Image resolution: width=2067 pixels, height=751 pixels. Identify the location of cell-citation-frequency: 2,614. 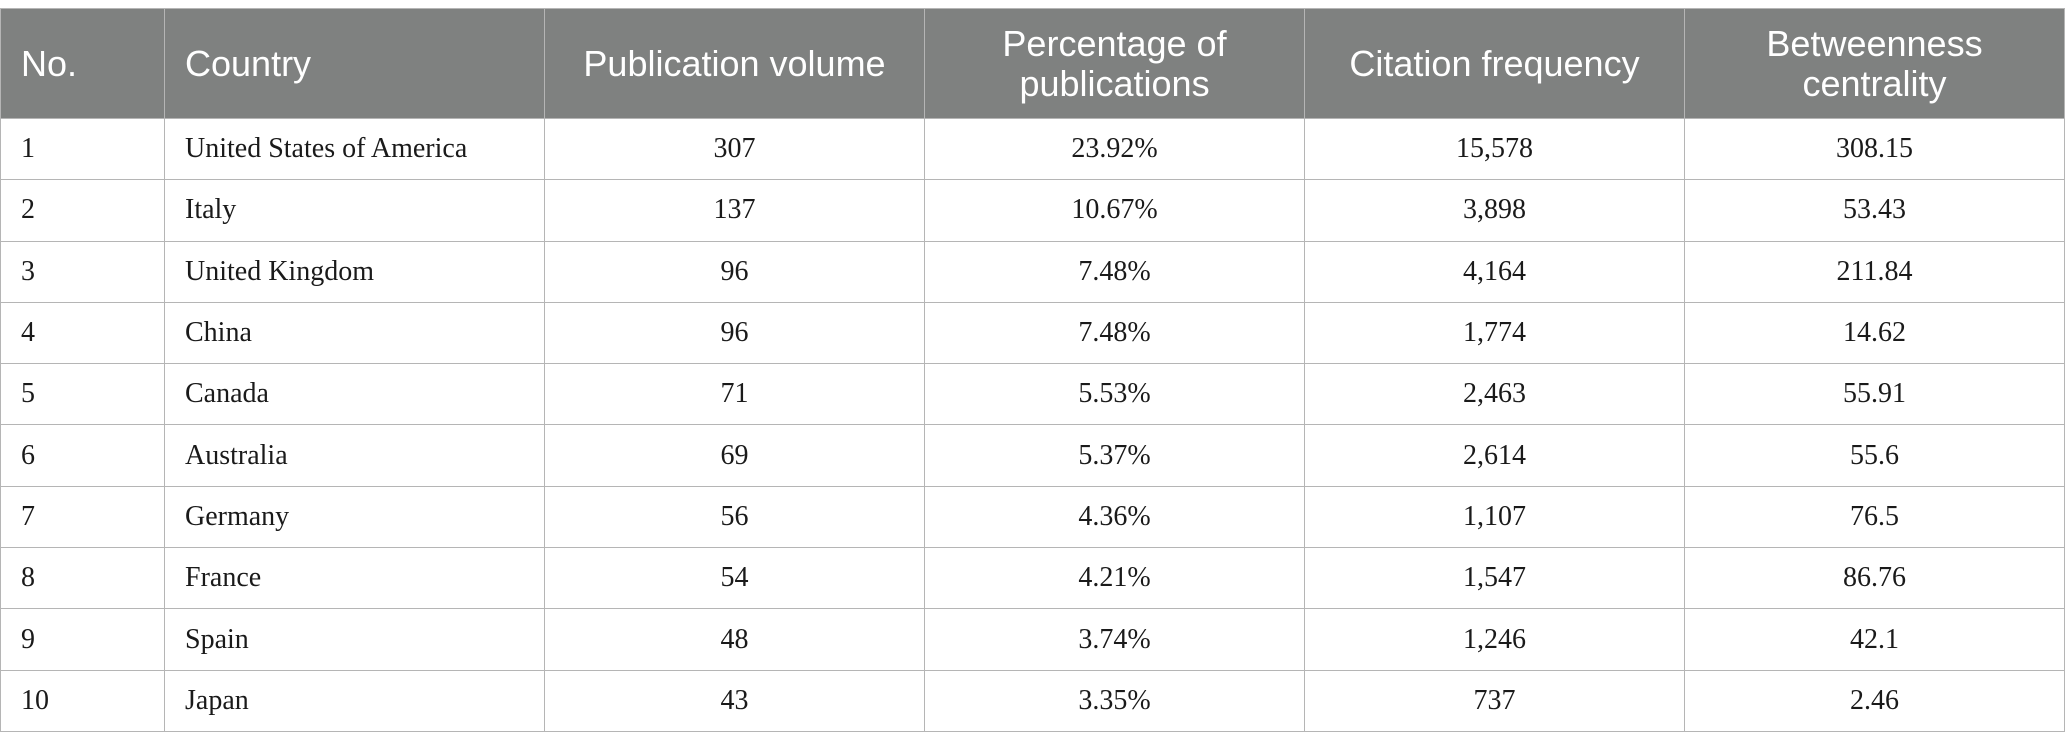
(1494, 455).